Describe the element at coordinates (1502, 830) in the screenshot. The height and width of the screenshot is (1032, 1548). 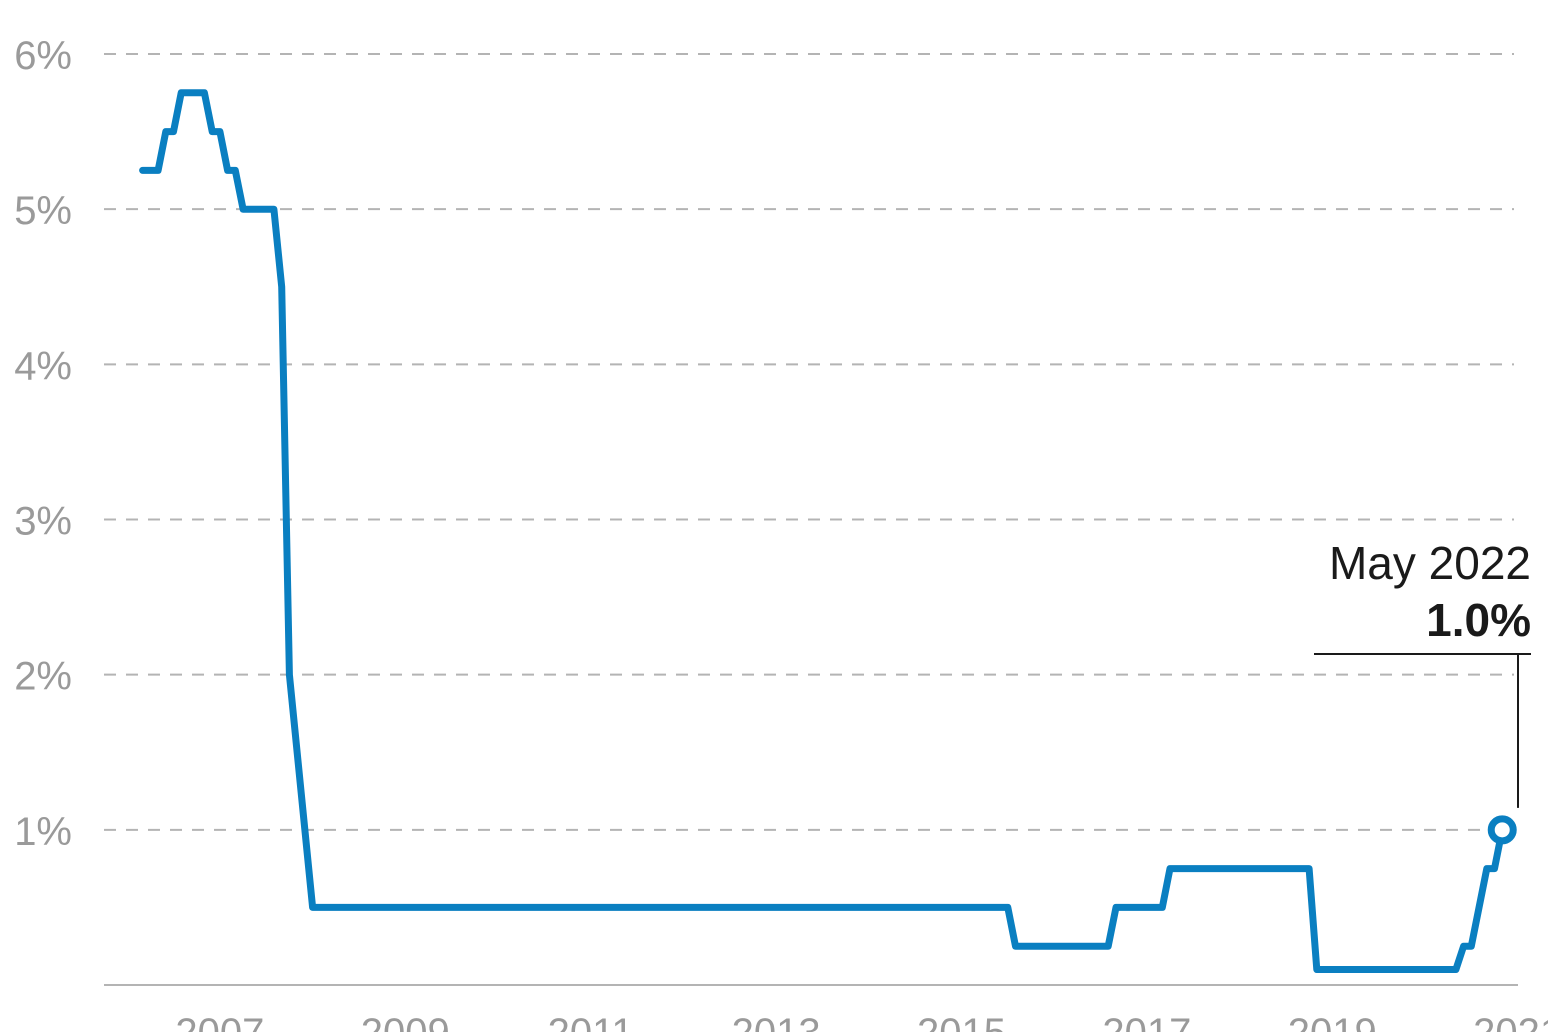
I see `latest-point-marker` at that location.